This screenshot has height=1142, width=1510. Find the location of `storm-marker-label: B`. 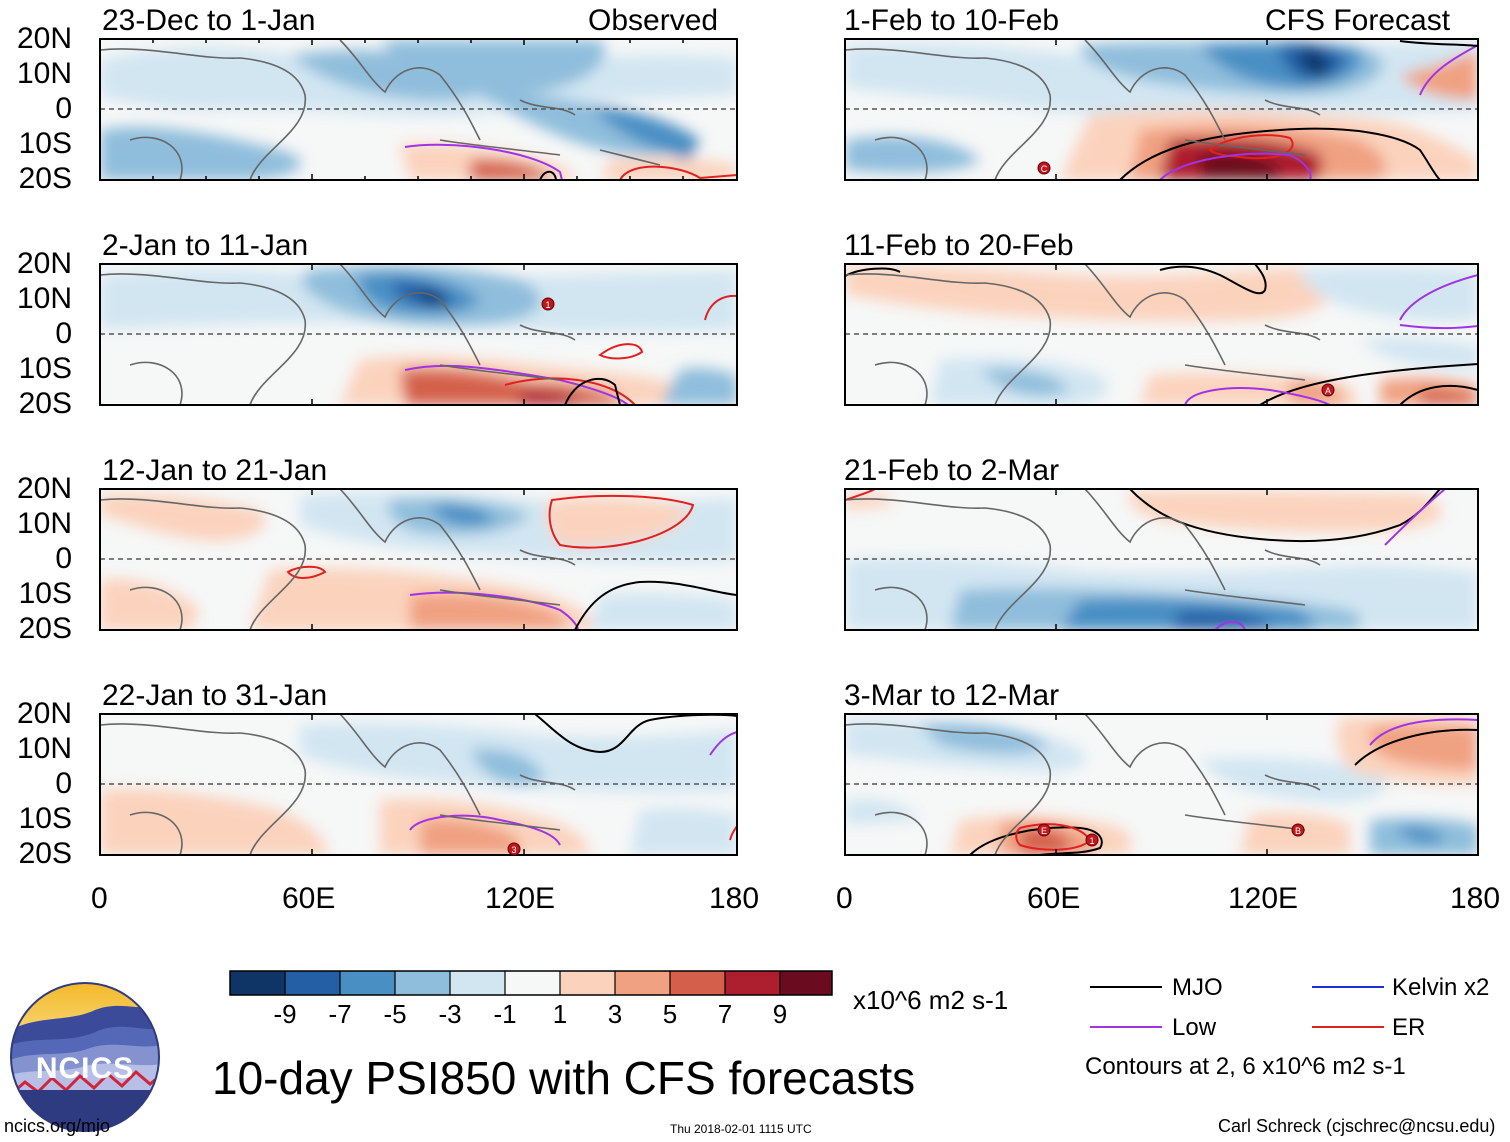

storm-marker-label: B is located at coordinates (1298, 831).